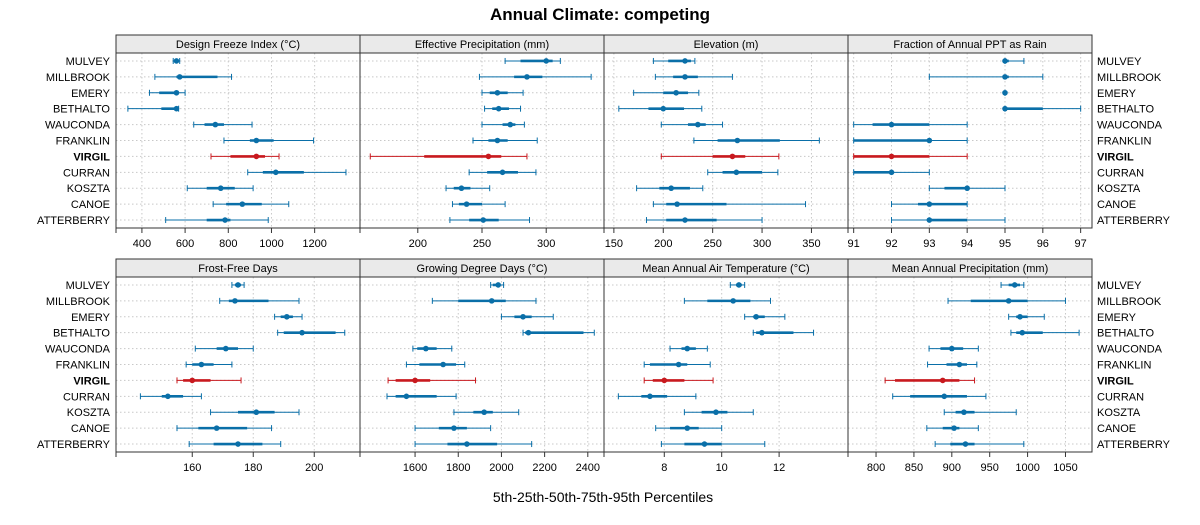  What do you see at coordinates (811, 244) in the screenshot?
I see `x-tick-label: 350` at bounding box center [811, 244].